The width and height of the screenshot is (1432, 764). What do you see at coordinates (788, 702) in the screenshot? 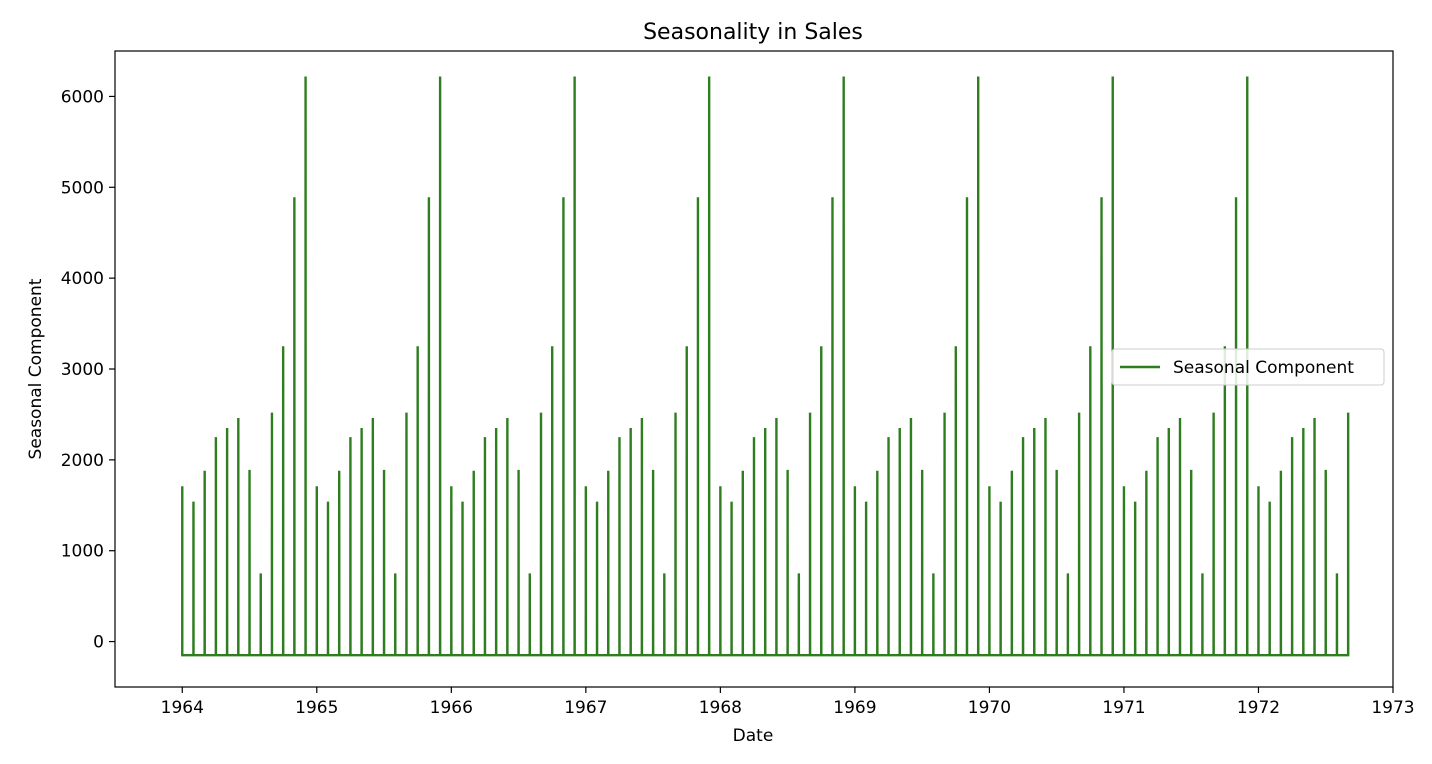
I see `x-axis-ticks: 1964 1965 1966 1967 1968 1969 1970 1971 1972 1973` at bounding box center [788, 702].